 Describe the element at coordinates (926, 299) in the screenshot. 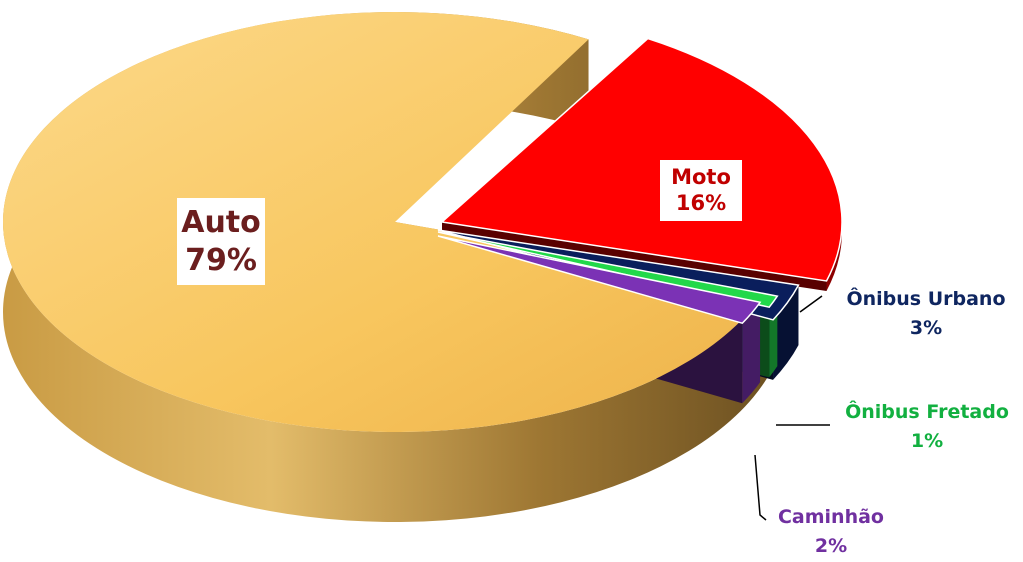

I see `slice-name-onibus-urbano: Ônibus Urbano` at that location.